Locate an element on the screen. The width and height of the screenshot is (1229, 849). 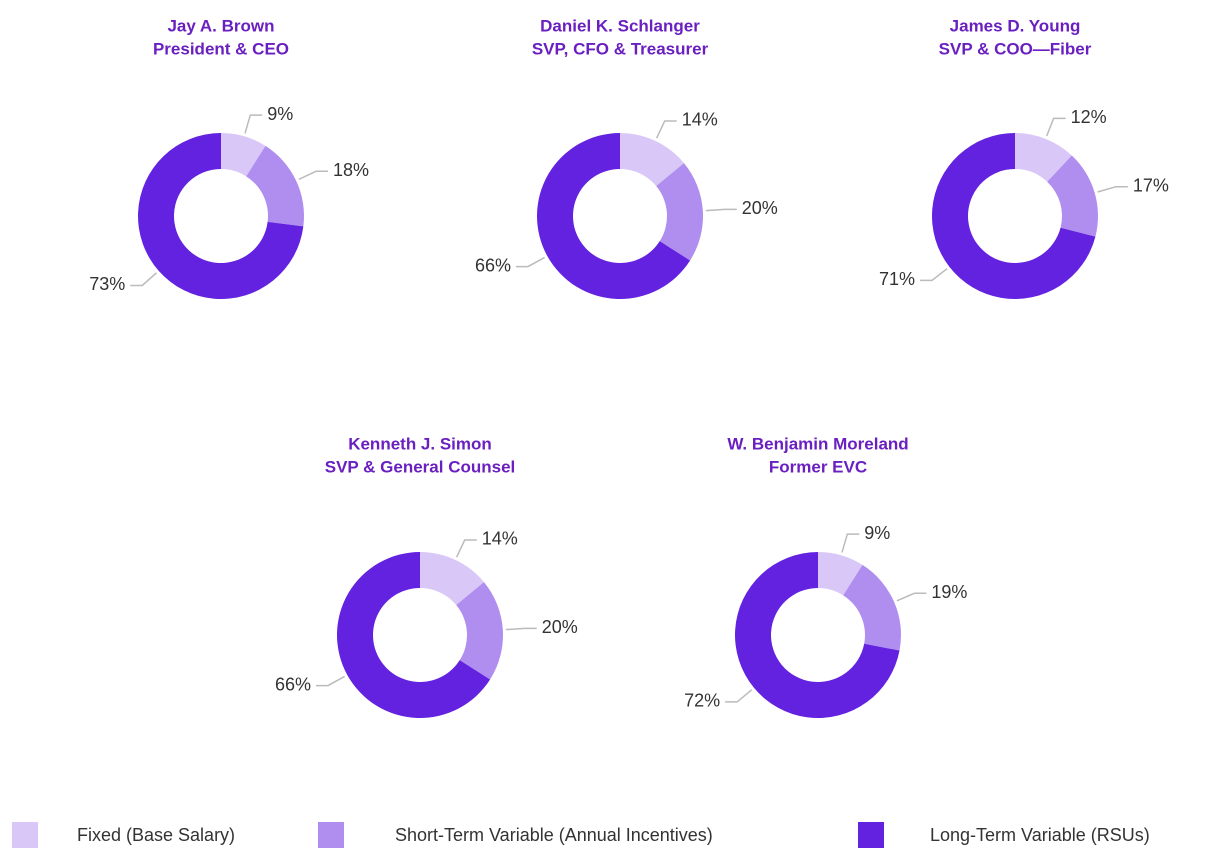
chart-title: Kenneth J. Simon is located at coordinates (420, 443).